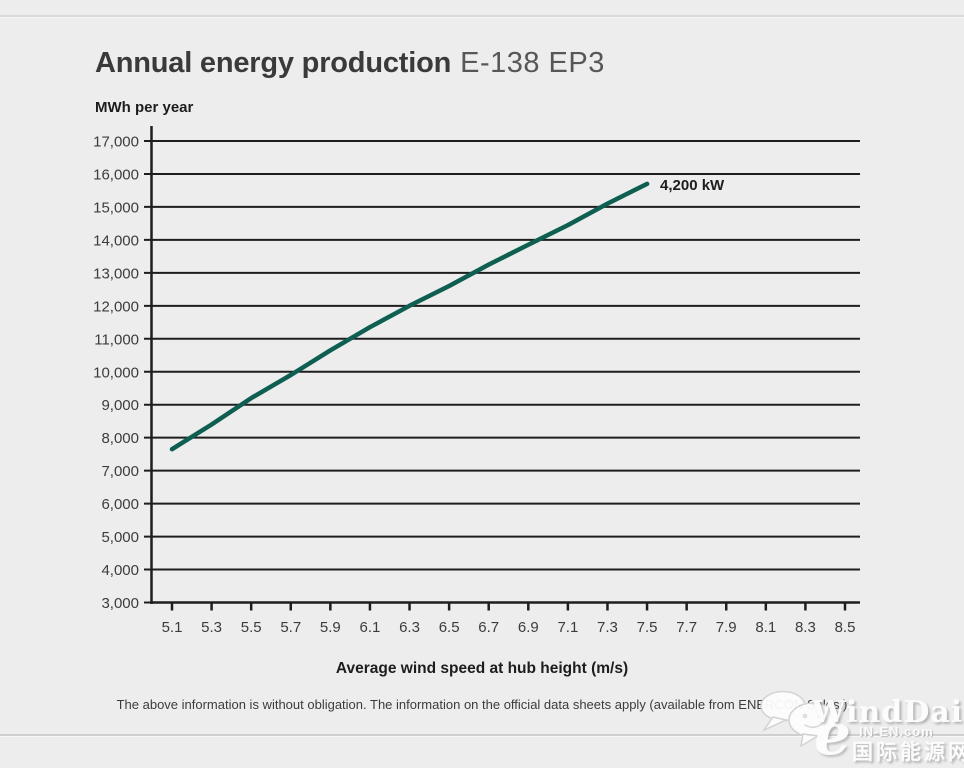 The height and width of the screenshot is (768, 964). I want to click on y-tick-label: 9,000, so click(120, 405).